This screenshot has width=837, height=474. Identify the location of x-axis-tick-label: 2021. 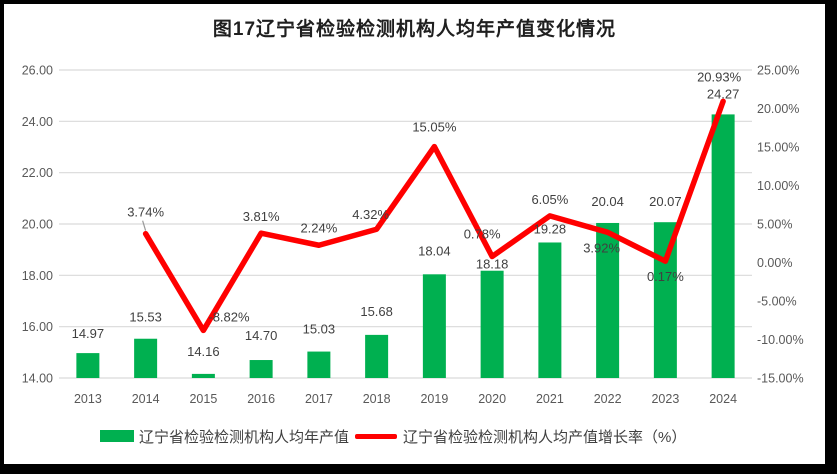
(550, 399).